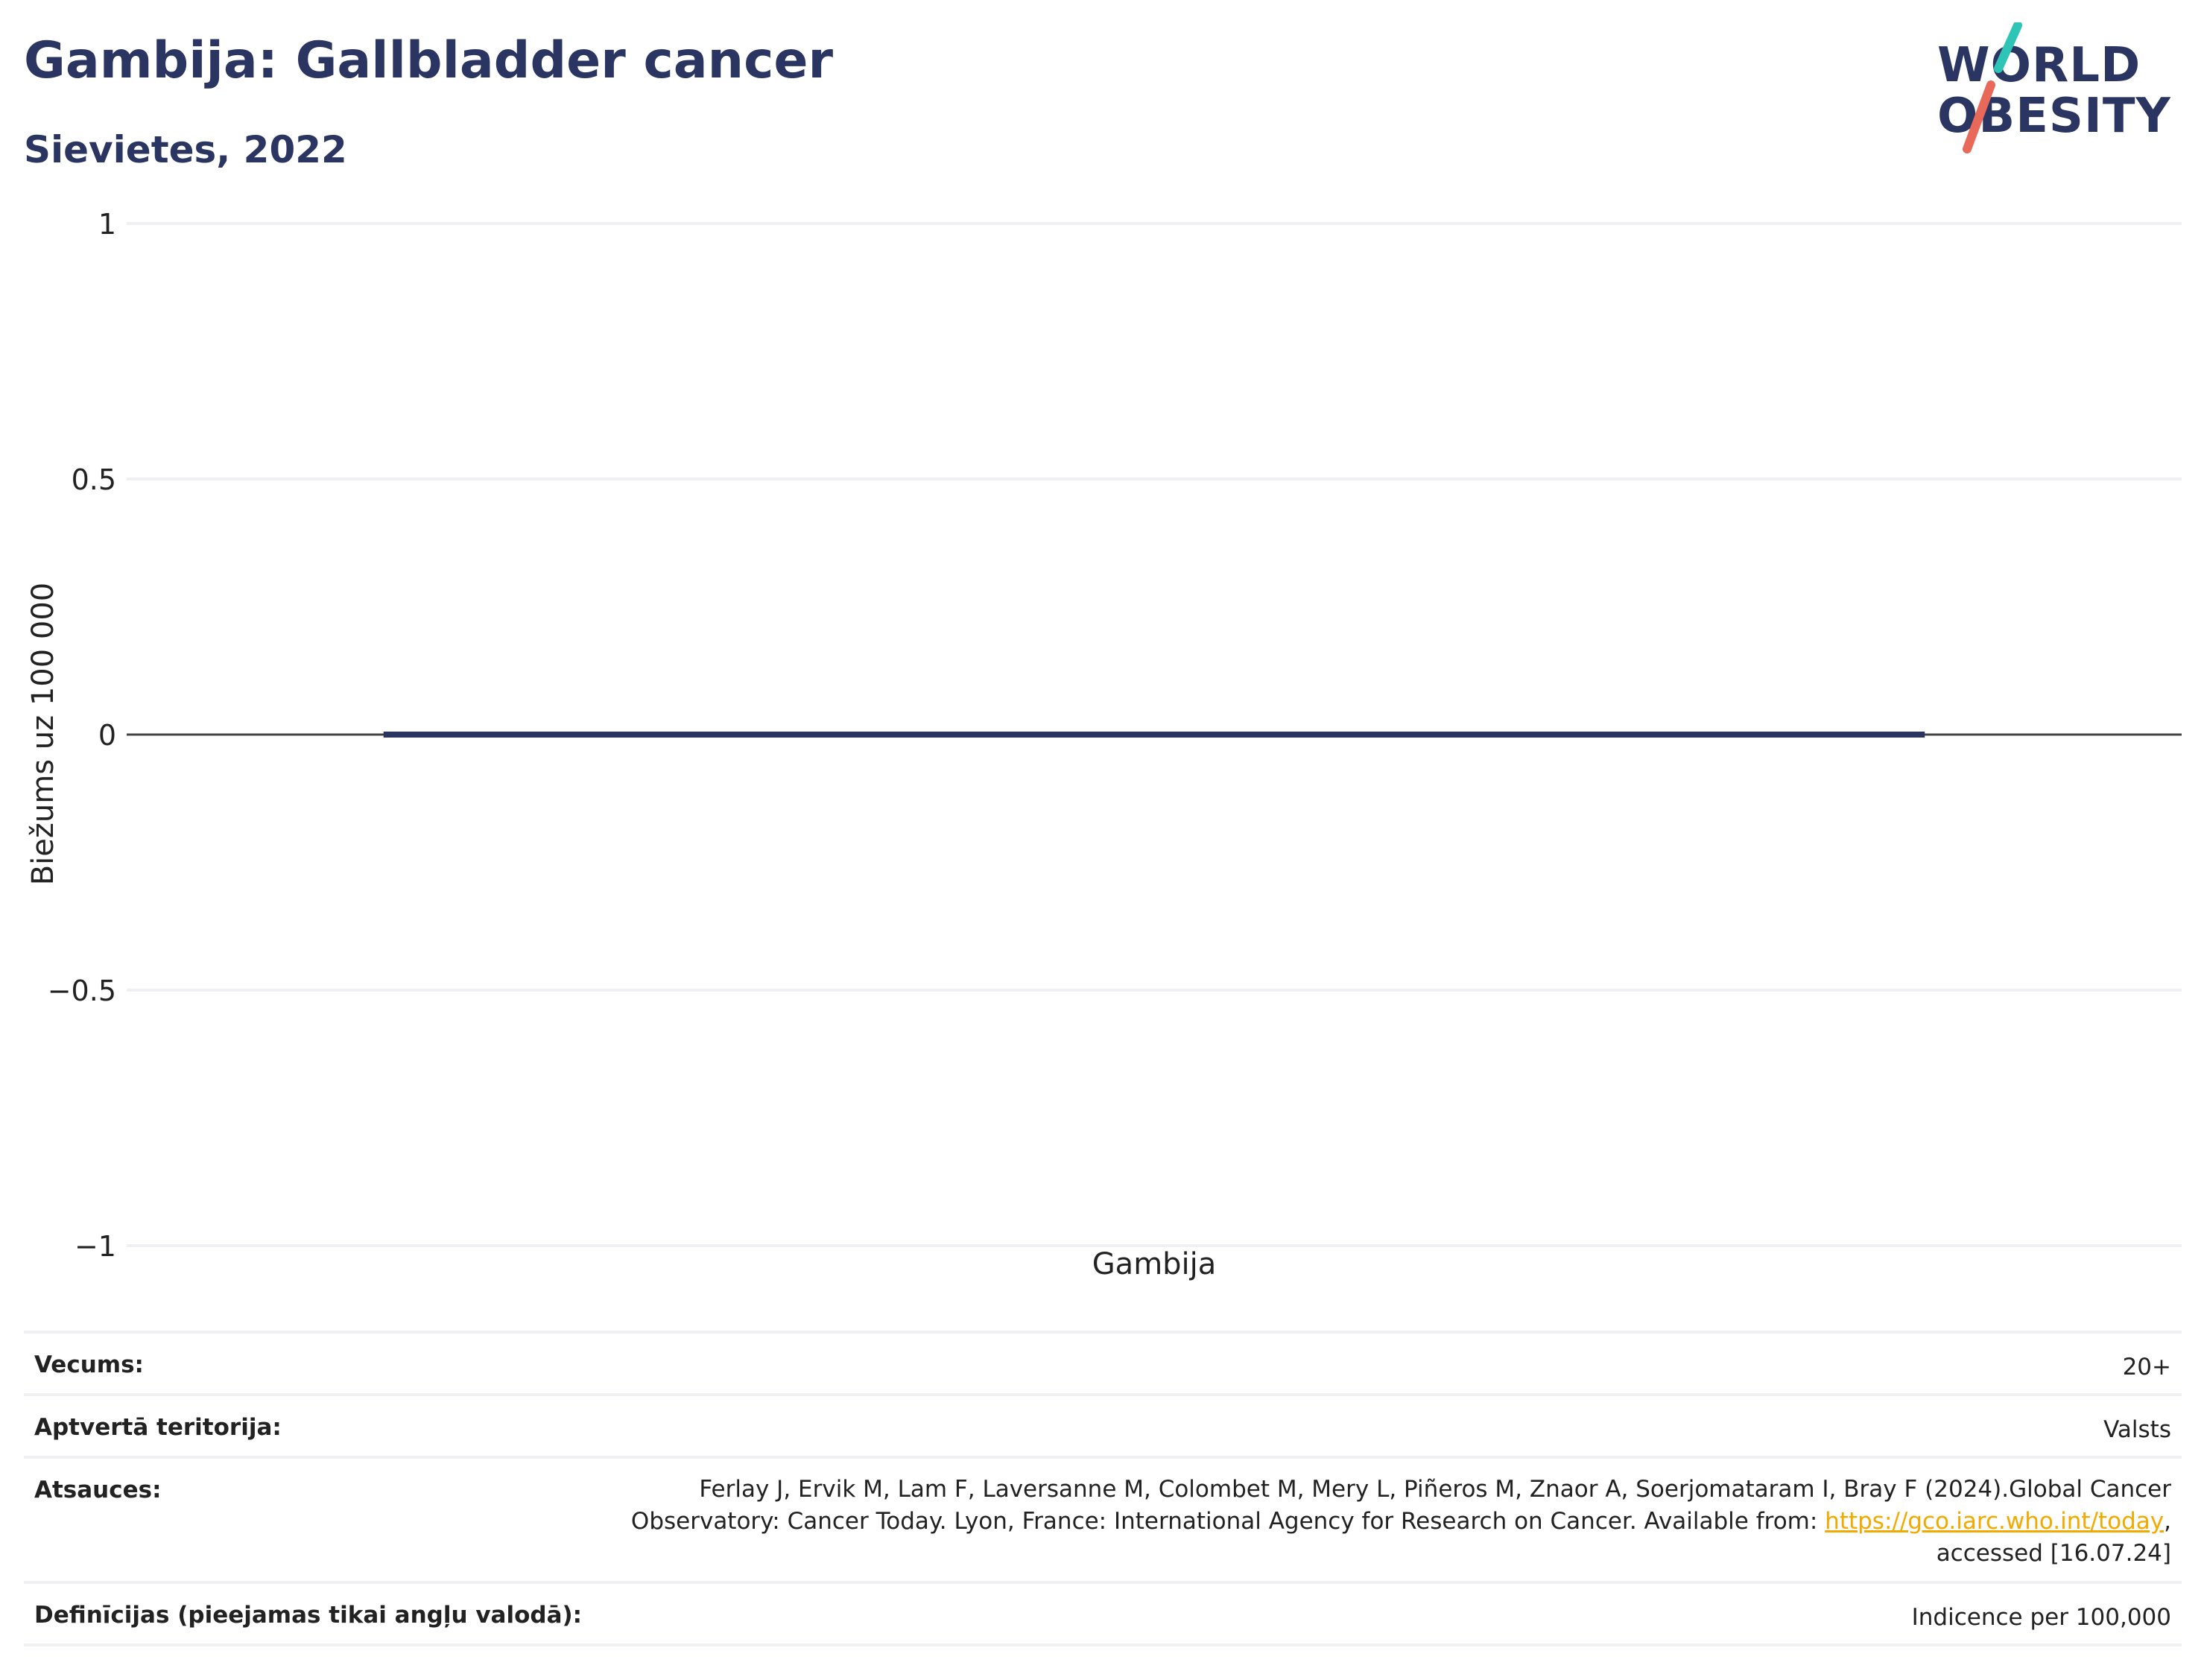 The height and width of the screenshot is (1680, 2204). What do you see at coordinates (82, 990) in the screenshot?
I see `y-tick-label: −0.5` at bounding box center [82, 990].